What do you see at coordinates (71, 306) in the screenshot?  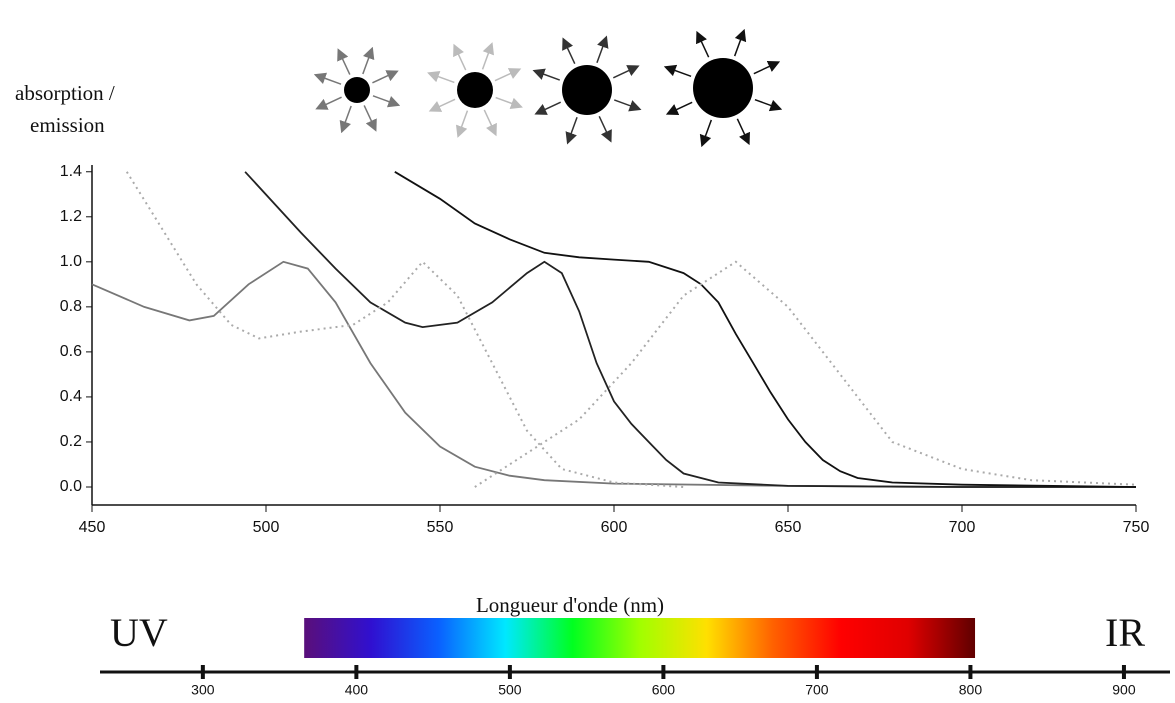 I see `y-tick-label: 0.8` at bounding box center [71, 306].